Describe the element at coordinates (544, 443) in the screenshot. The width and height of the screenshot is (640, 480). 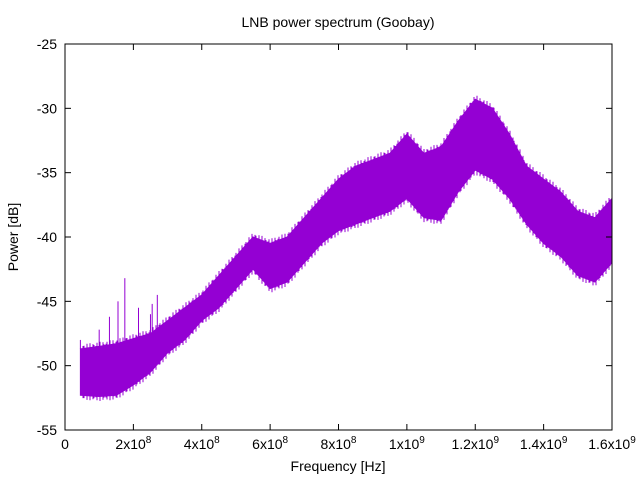
I see `x-tick-label: 1.4x109` at that location.